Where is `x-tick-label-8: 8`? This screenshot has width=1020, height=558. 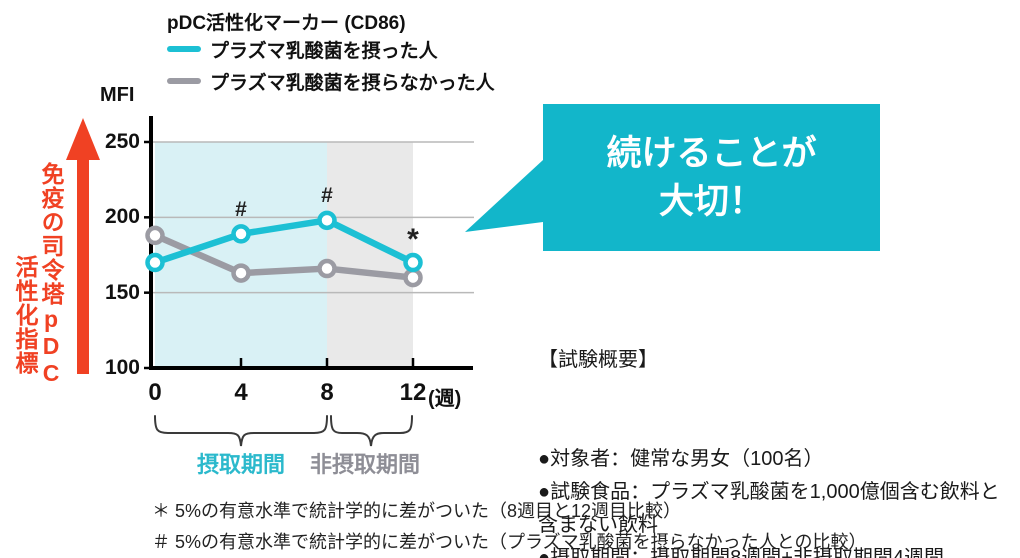
x-tick-label-8: 8 is located at coordinates (327, 392).